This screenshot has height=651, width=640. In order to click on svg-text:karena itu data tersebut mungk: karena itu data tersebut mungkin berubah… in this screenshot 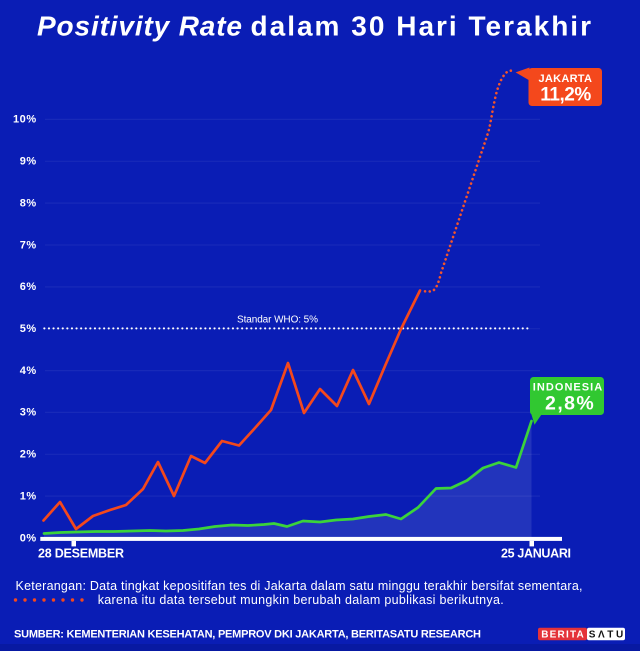, I will do `click(301, 600)`.